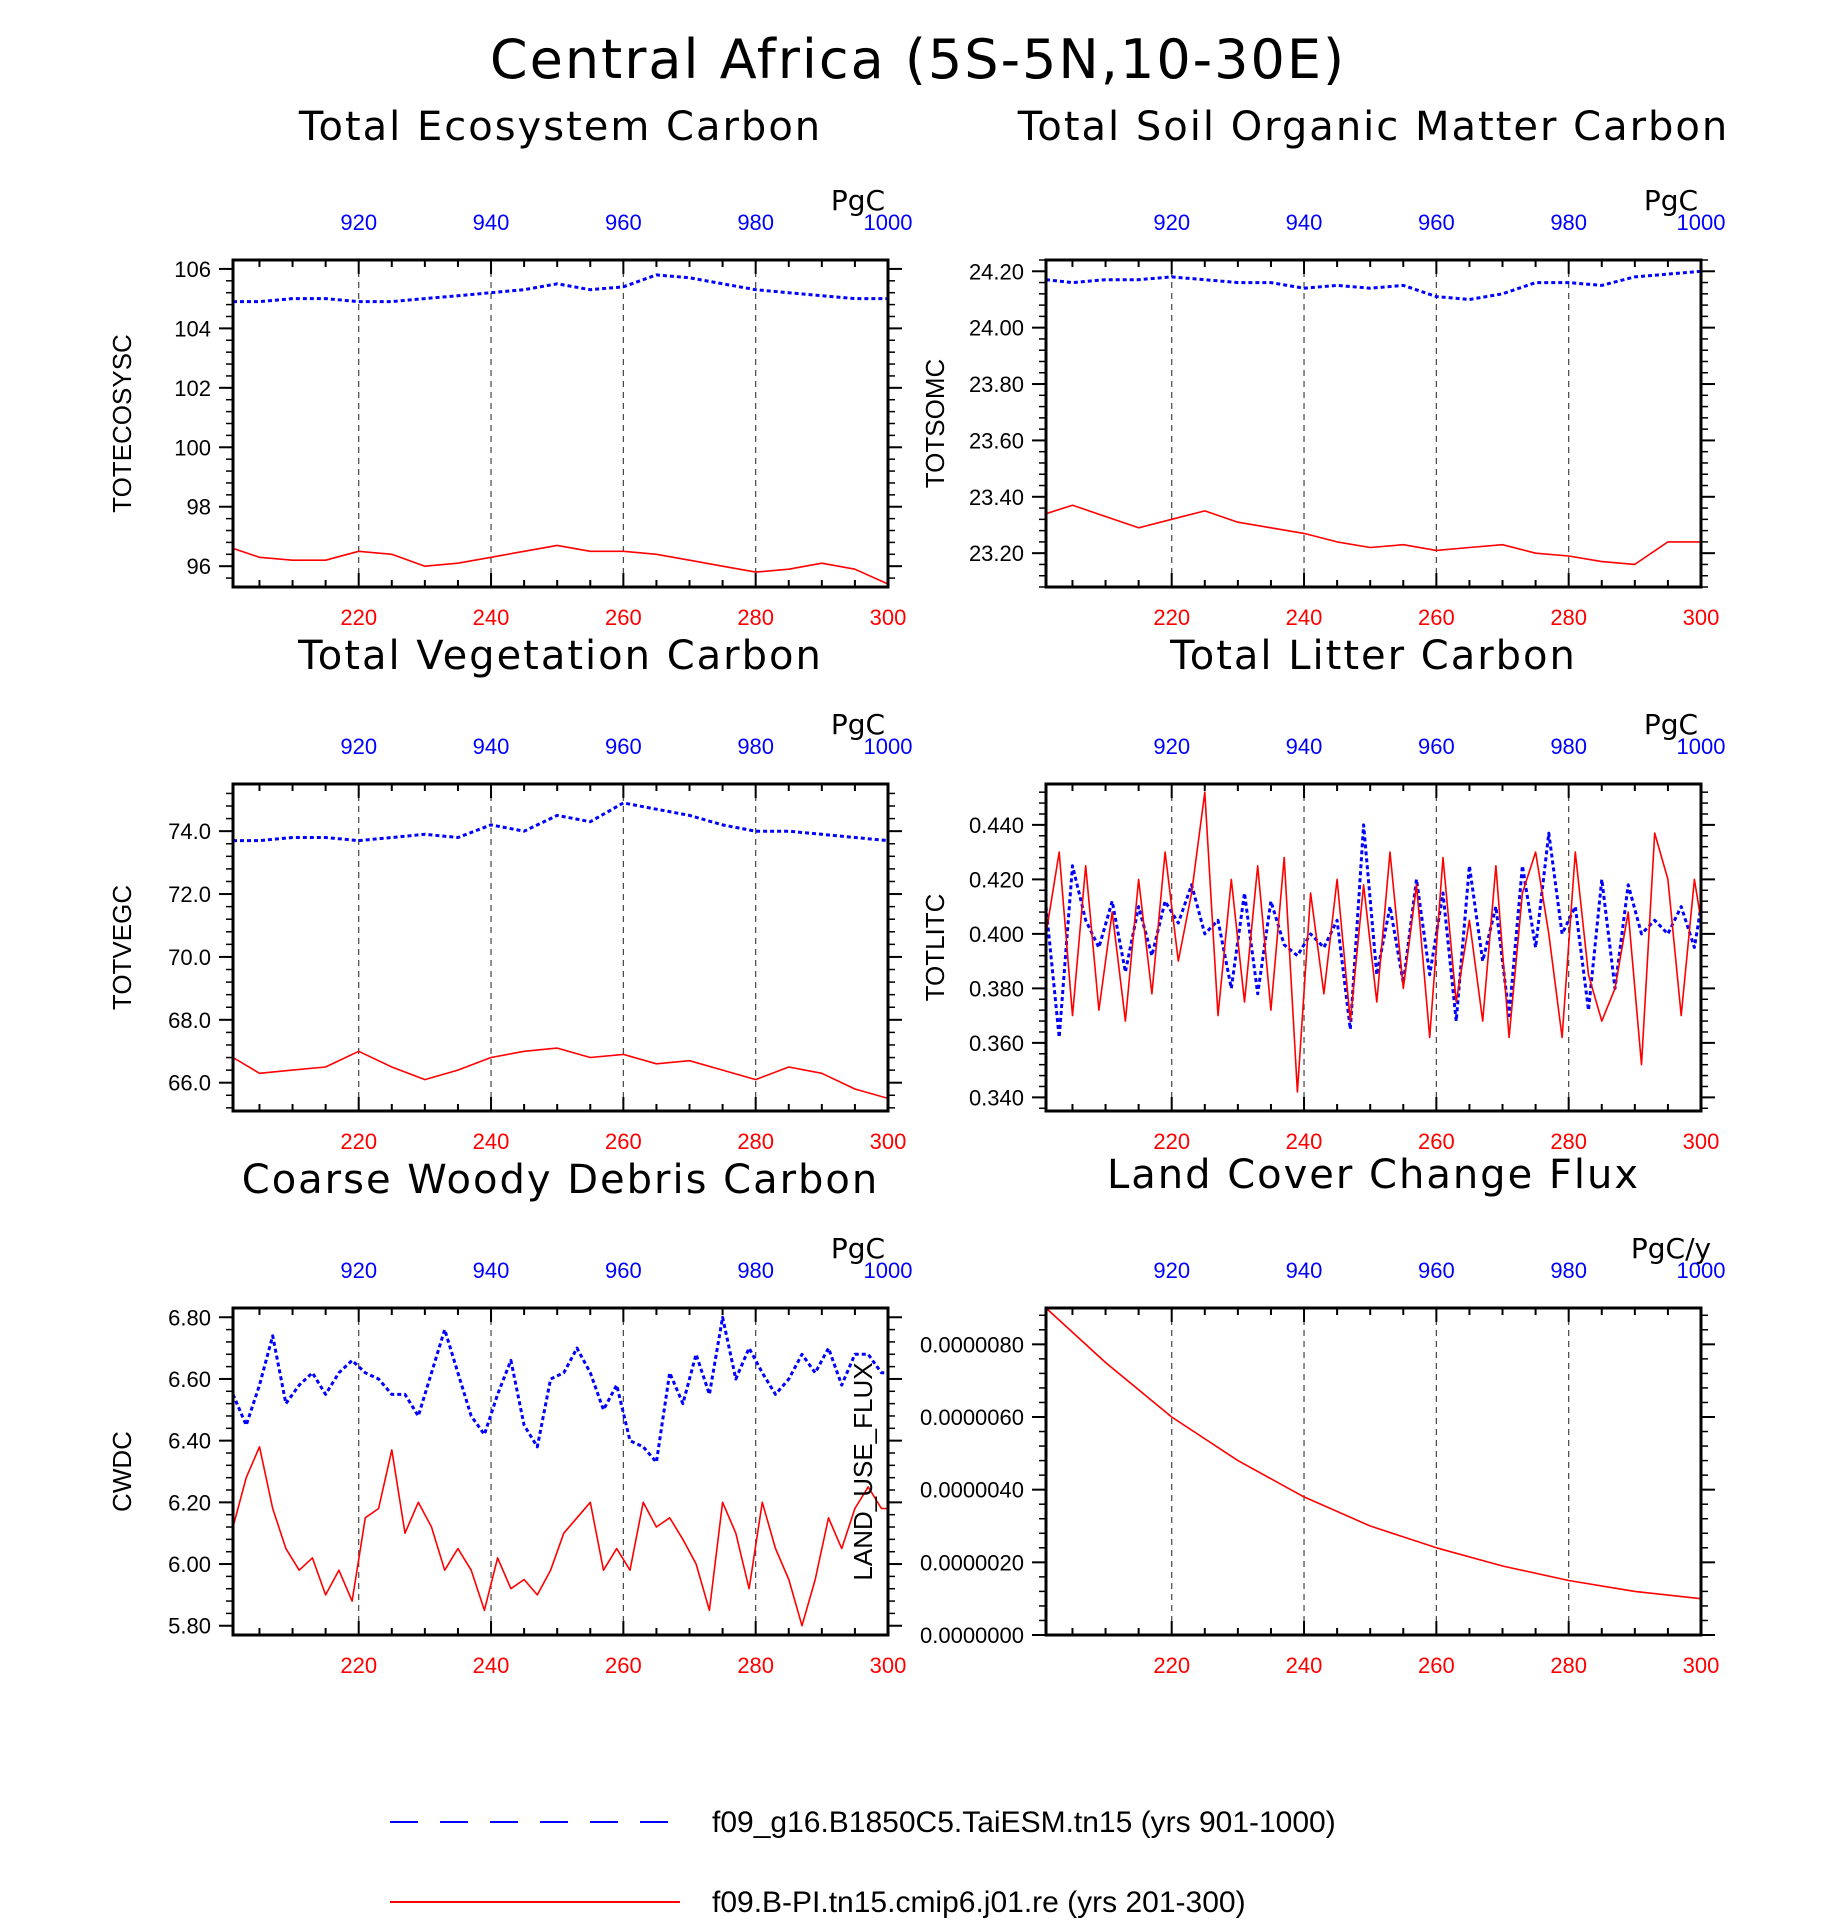 Image resolution: width=1836 pixels, height=1928 pixels. What do you see at coordinates (935, 948) in the screenshot?
I see `y-axis-label: TOTLITC` at bounding box center [935, 948].